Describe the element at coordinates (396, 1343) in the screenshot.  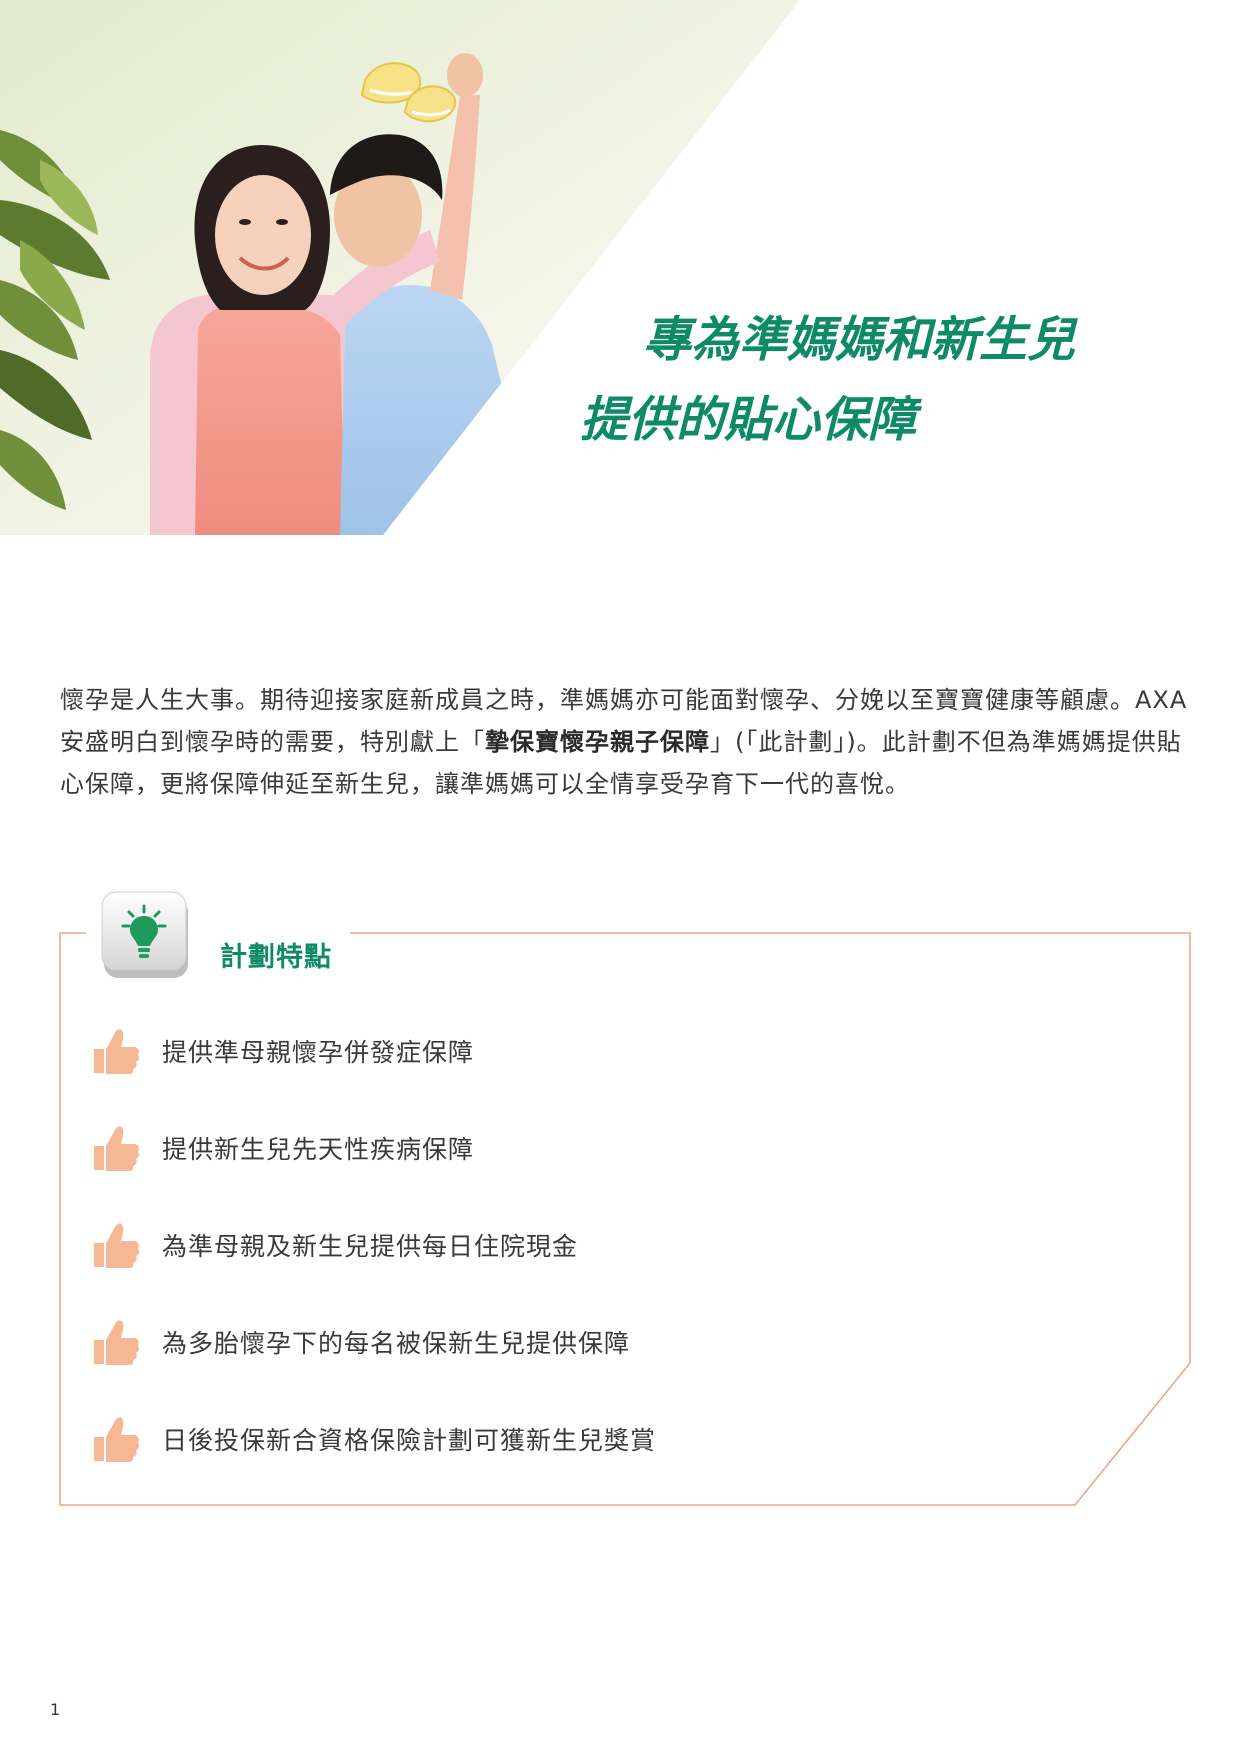
I see `feature-label: 為多胎懷孕下的每名被保新生兒提供保障` at that location.